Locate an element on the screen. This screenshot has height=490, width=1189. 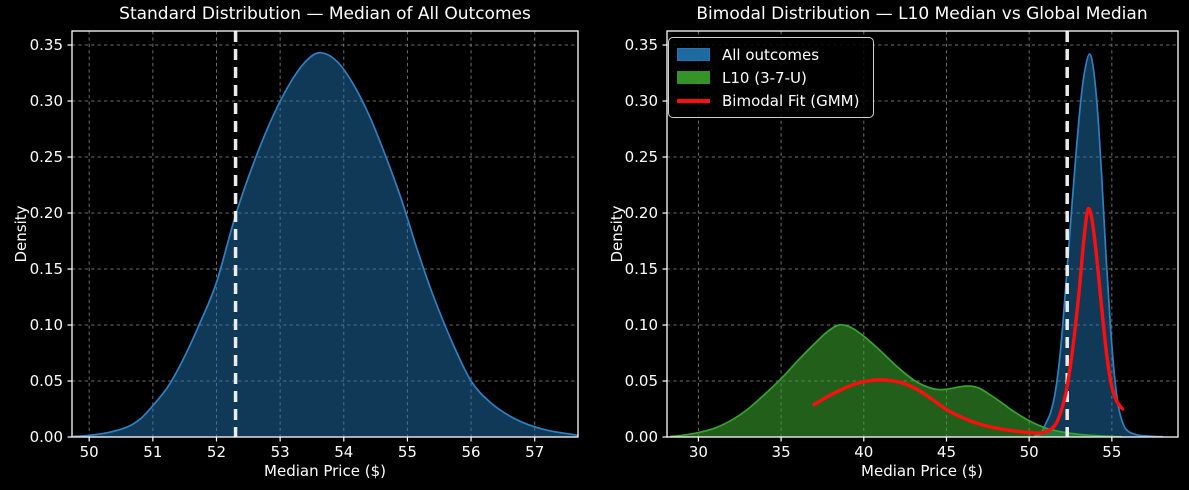
x-tick-label: 56 is located at coordinates (471, 452).